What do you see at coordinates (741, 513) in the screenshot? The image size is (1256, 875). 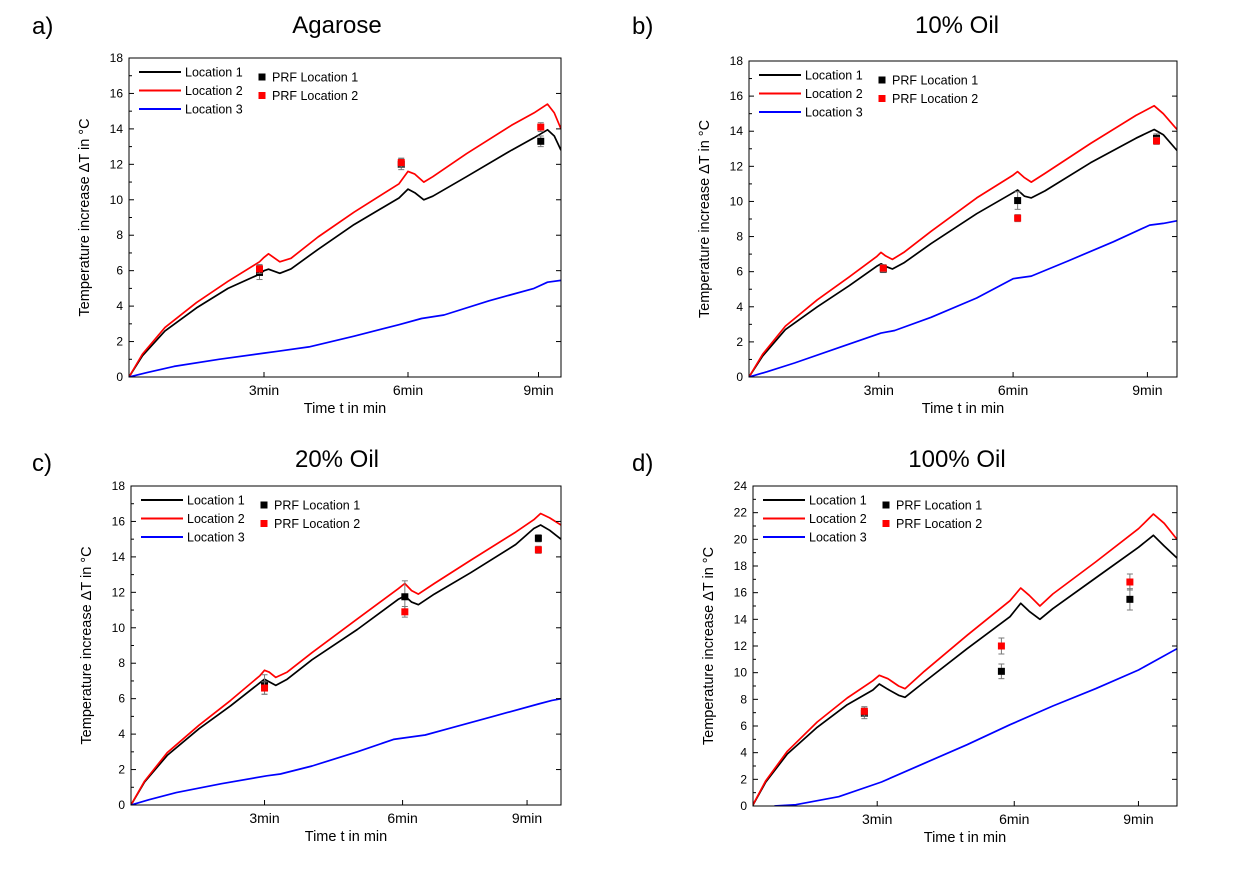 I see `y-tick-label: 22` at bounding box center [741, 513].